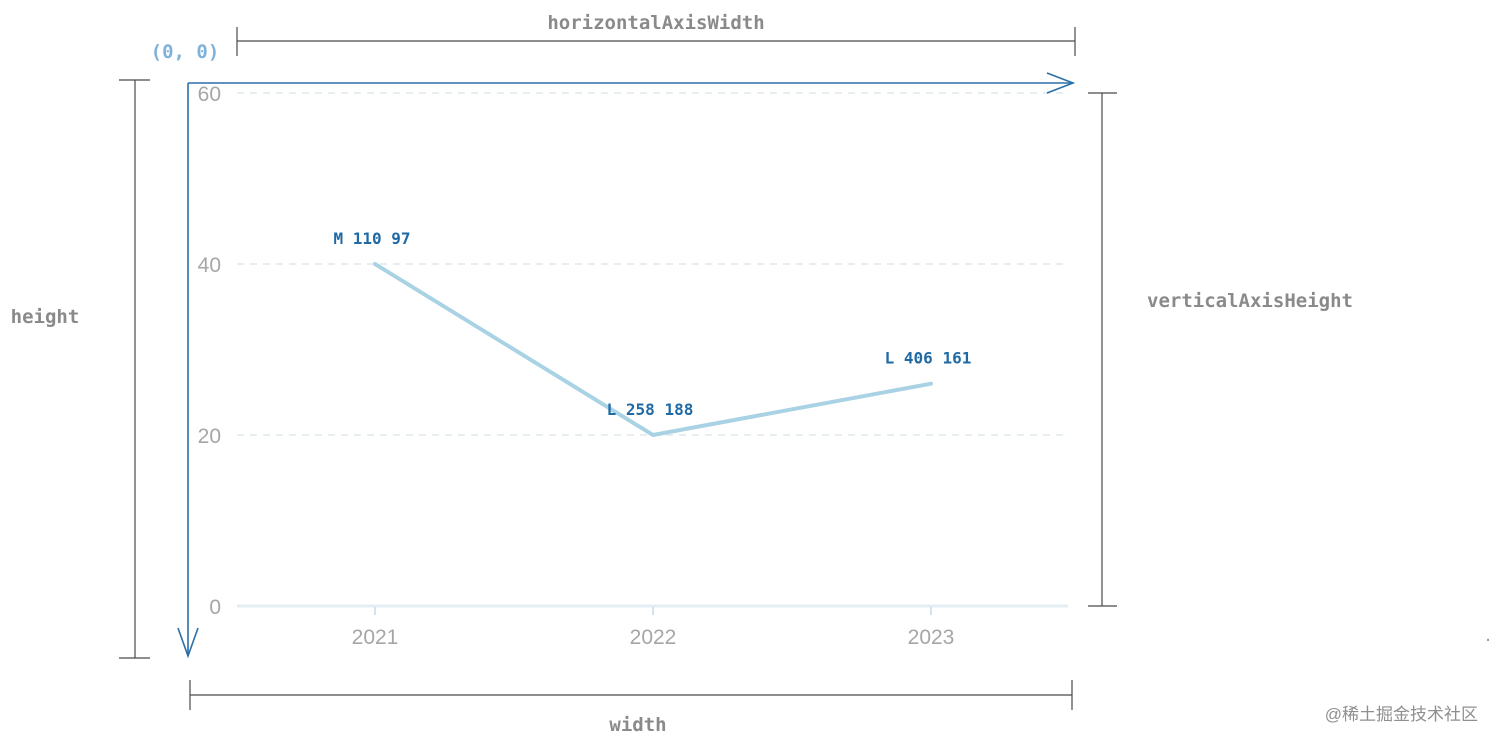  I want to click on y-tick-label: 20, so click(209, 436).